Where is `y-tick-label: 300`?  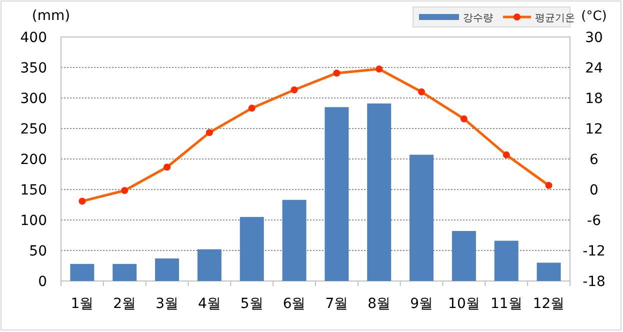 y-tick-label: 300 is located at coordinates (33, 99).